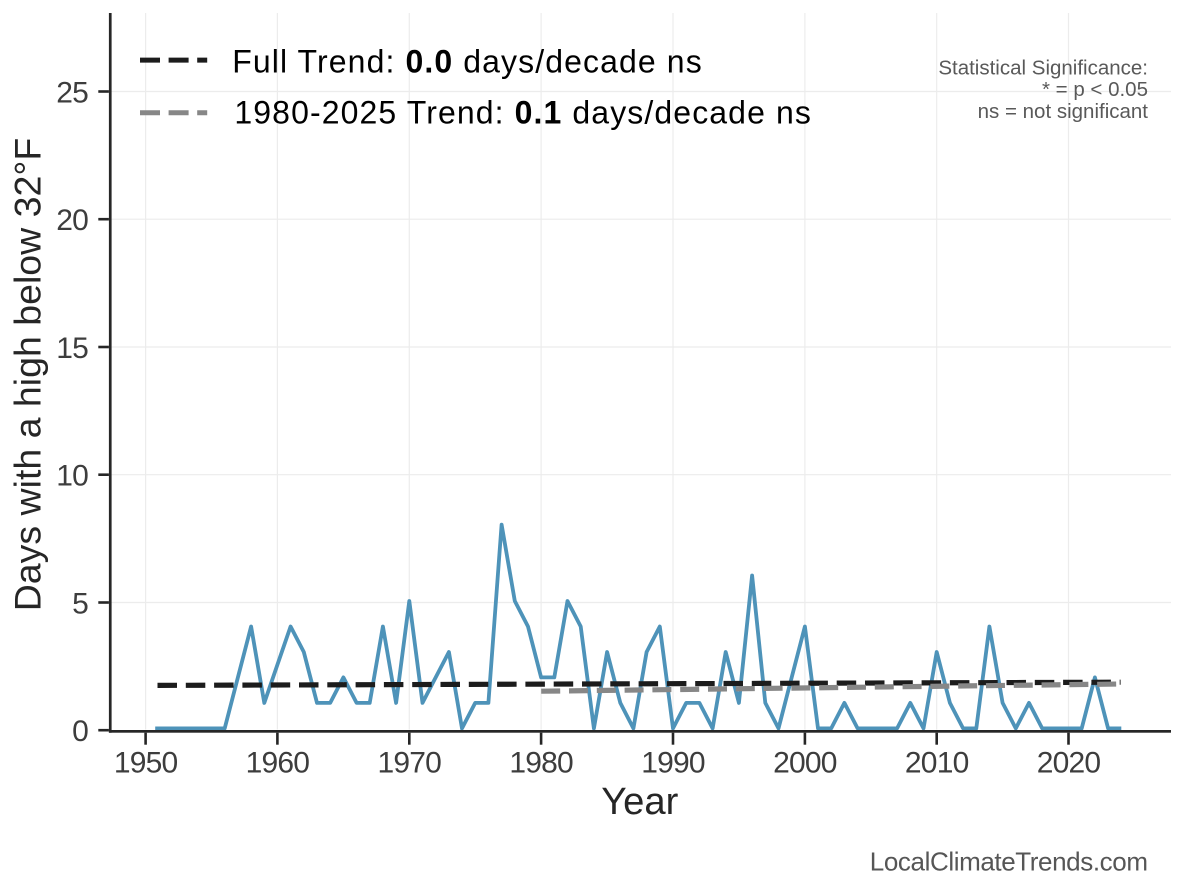 The width and height of the screenshot is (1184, 889). What do you see at coordinates (673, 763) in the screenshot?
I see `svg-text: 1990` at bounding box center [673, 763].